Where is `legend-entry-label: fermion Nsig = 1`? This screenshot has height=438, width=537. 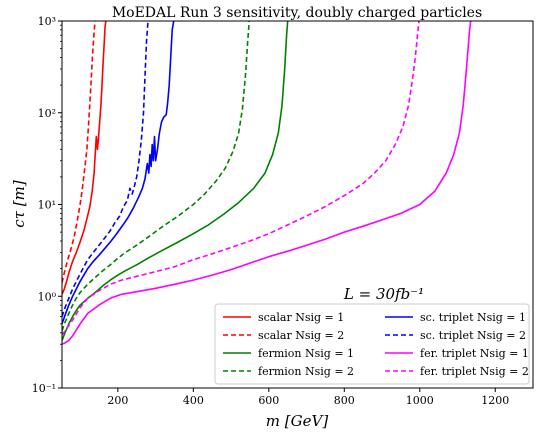 legend-entry-label: fermion Nsig = 1 is located at coordinates (306, 353).